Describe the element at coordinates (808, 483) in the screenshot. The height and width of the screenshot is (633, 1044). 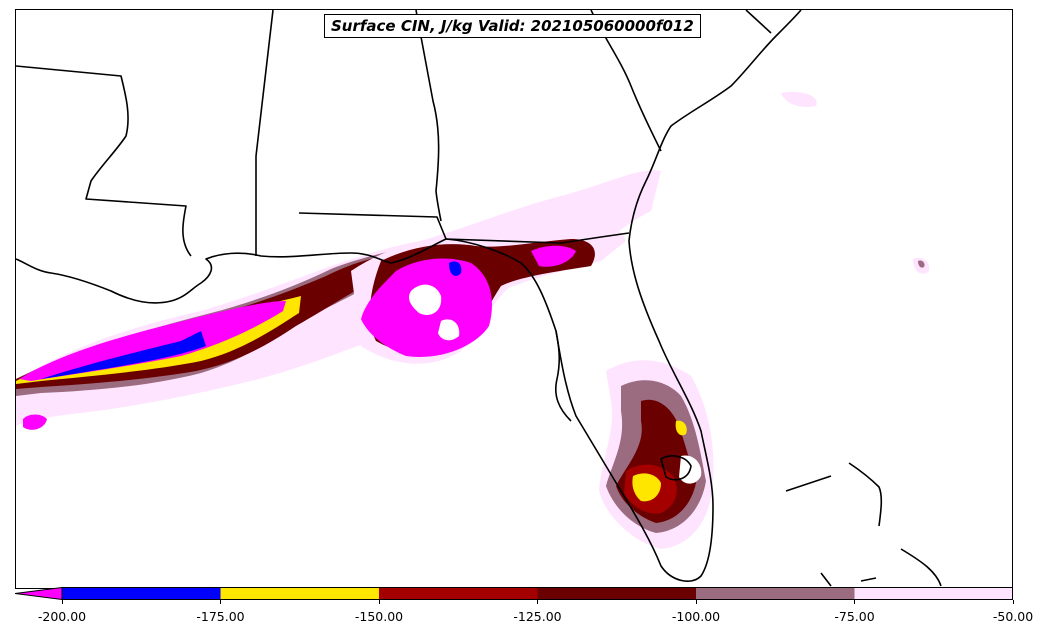
I see `bahamas-grand` at that location.